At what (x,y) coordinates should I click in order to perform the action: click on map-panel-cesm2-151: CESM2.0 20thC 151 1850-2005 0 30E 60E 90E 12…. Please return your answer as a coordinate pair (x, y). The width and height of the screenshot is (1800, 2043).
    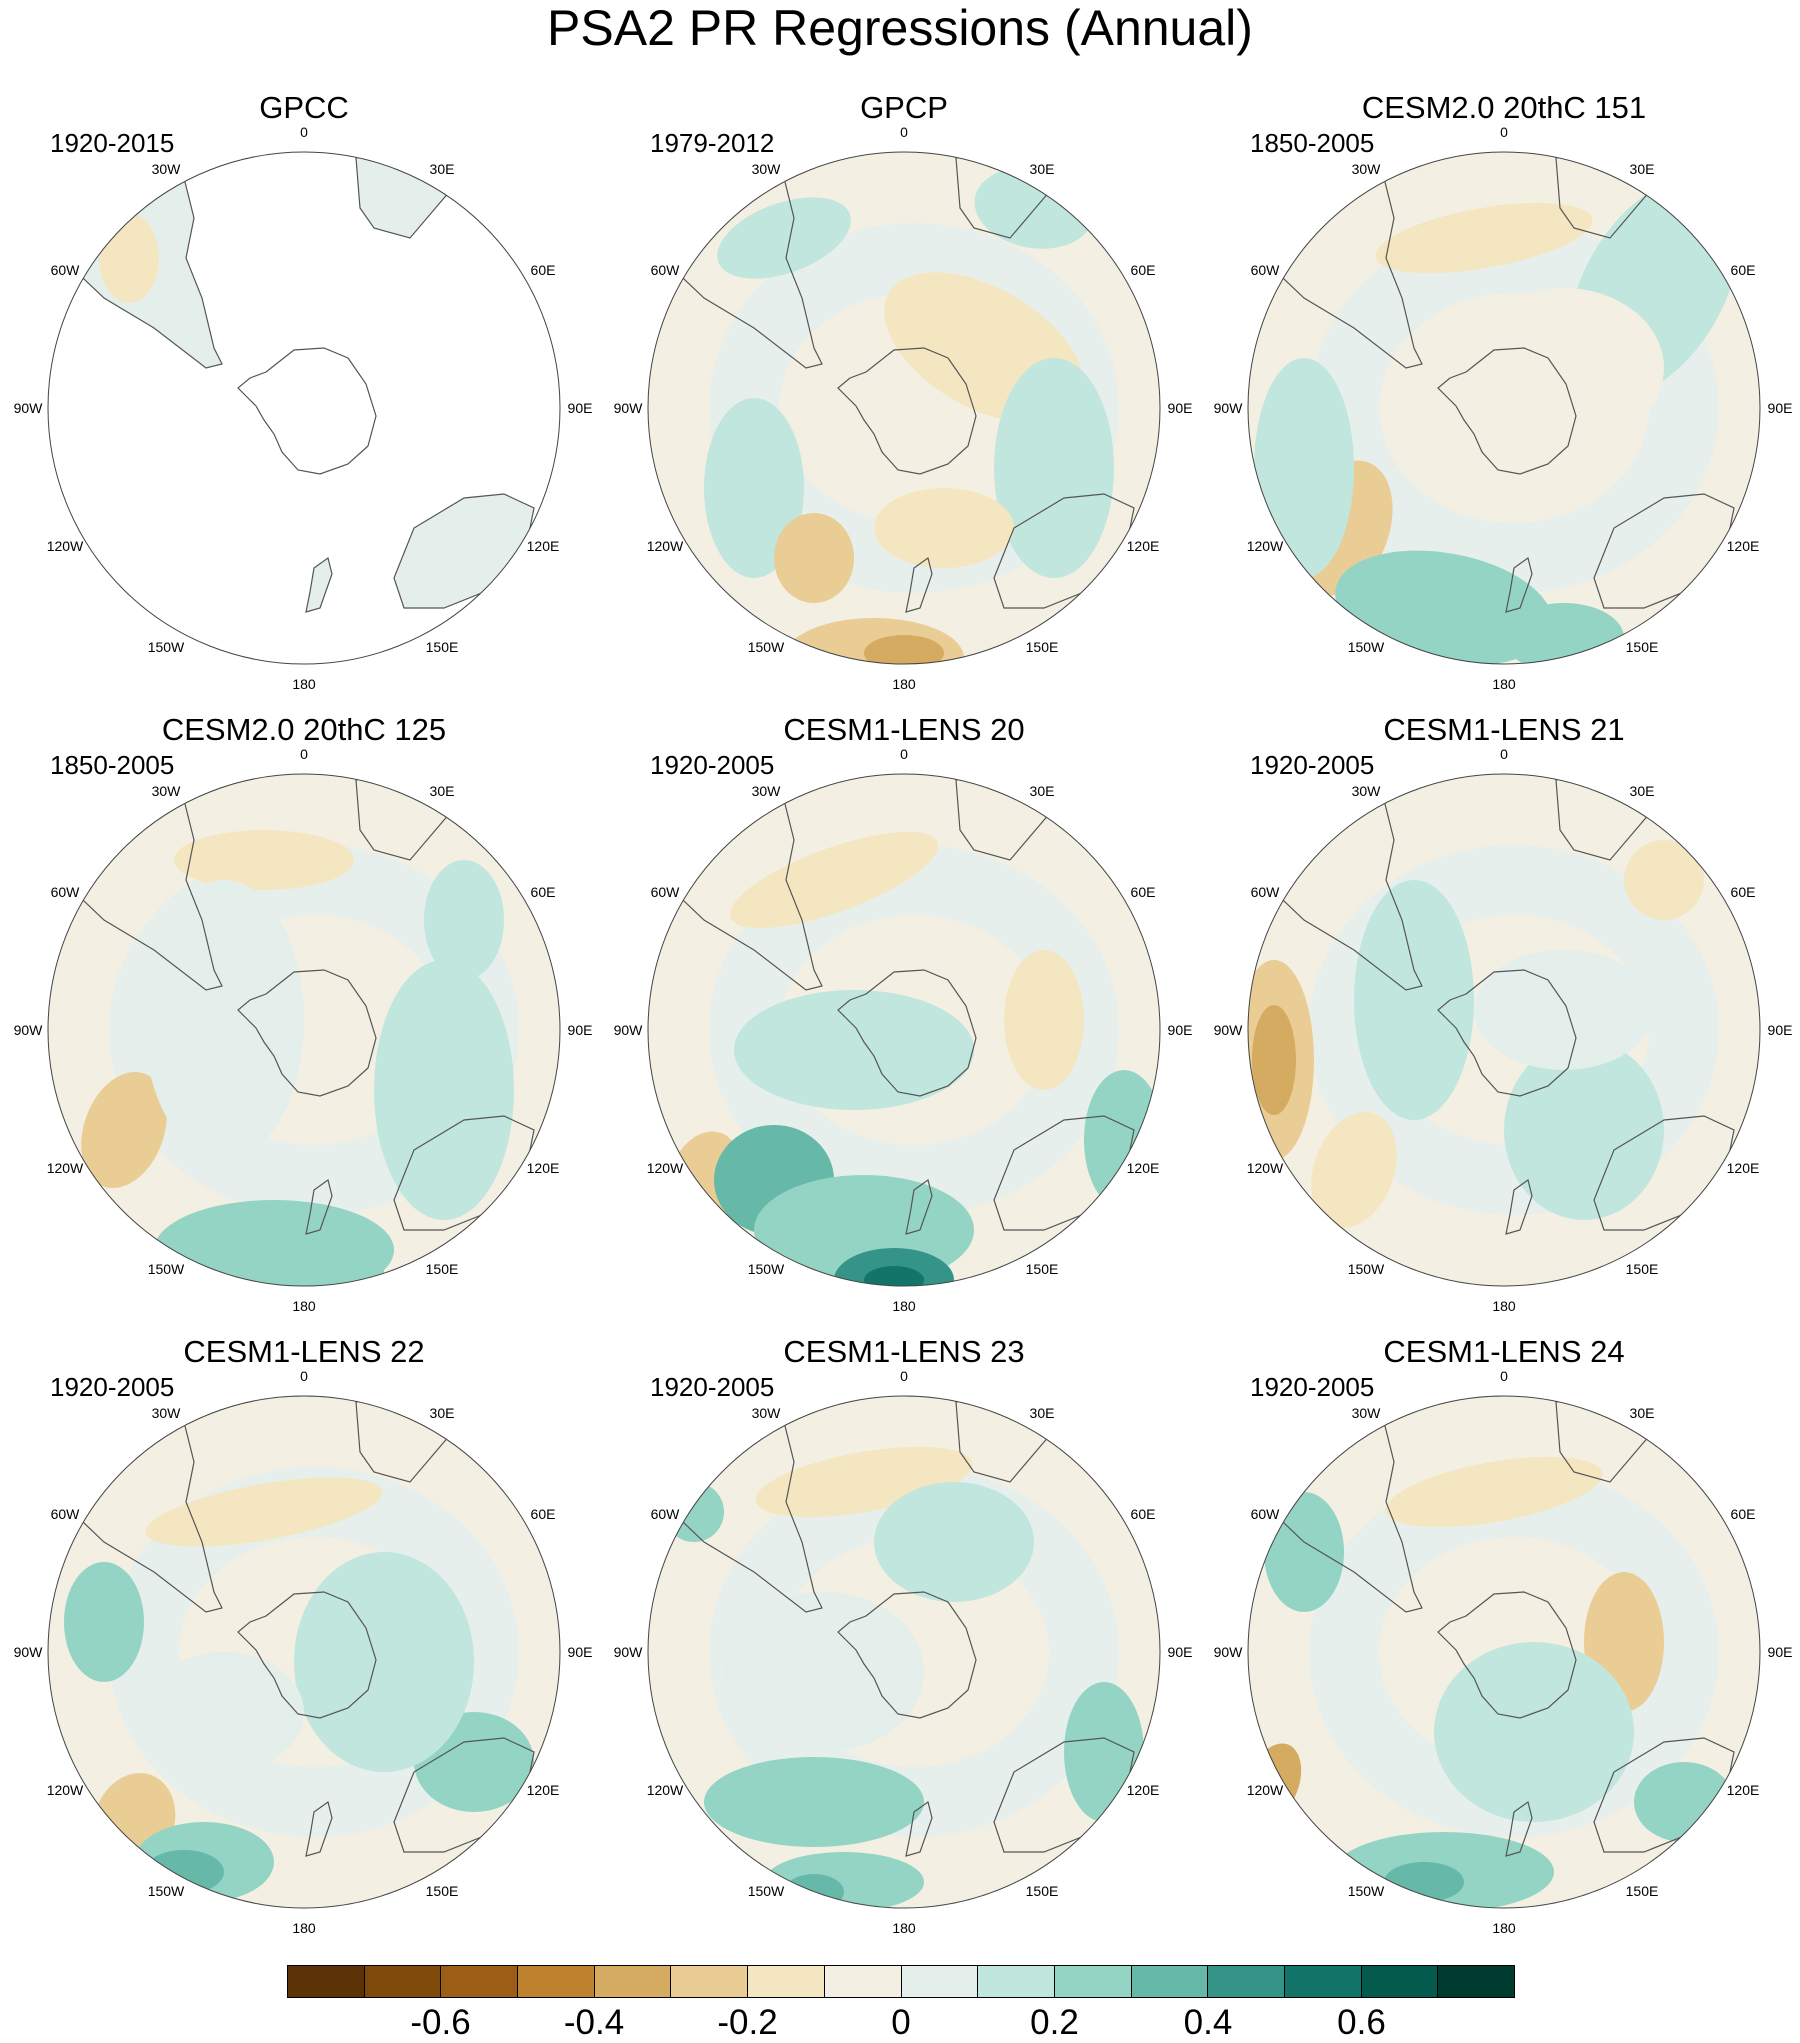
    Looking at the image, I should click on (1502, 400).